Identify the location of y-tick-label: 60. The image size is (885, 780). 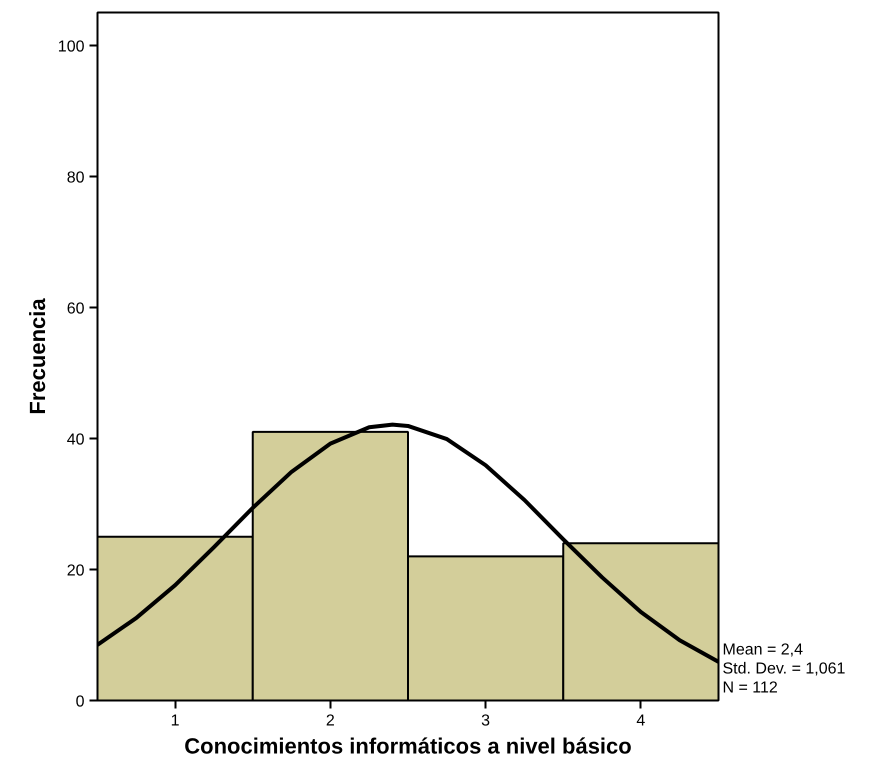
(75, 309).